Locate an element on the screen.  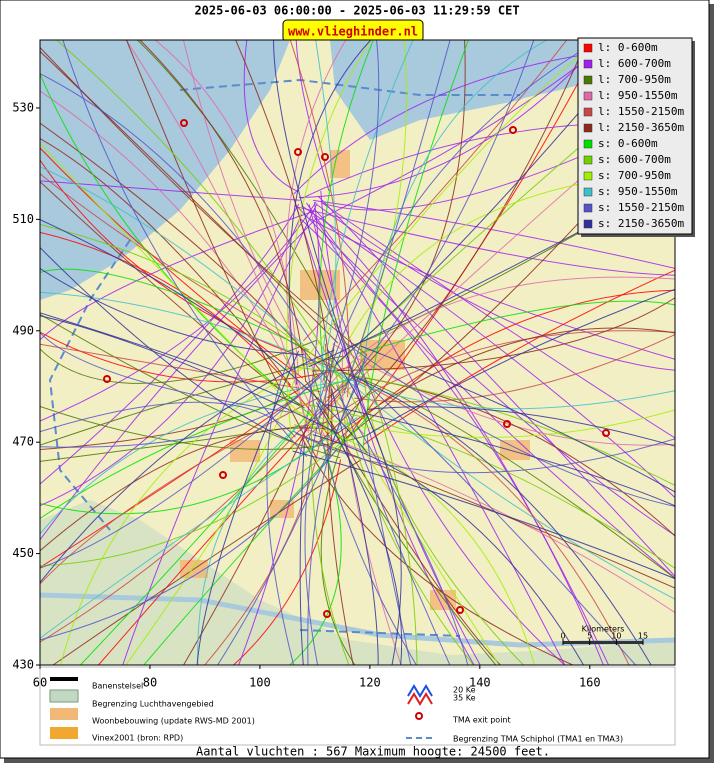
key-label: Banenstelsel is located at coordinates (117, 686).